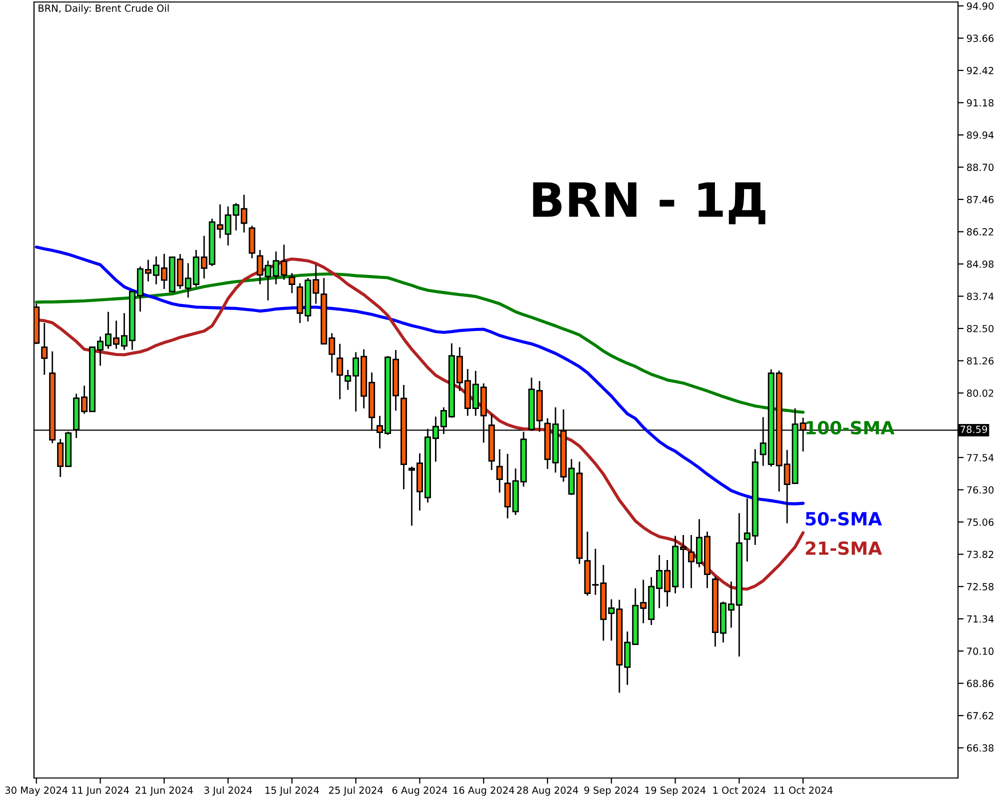  I want to click on x-tick-label: 16 Aug 2024, so click(484, 791).